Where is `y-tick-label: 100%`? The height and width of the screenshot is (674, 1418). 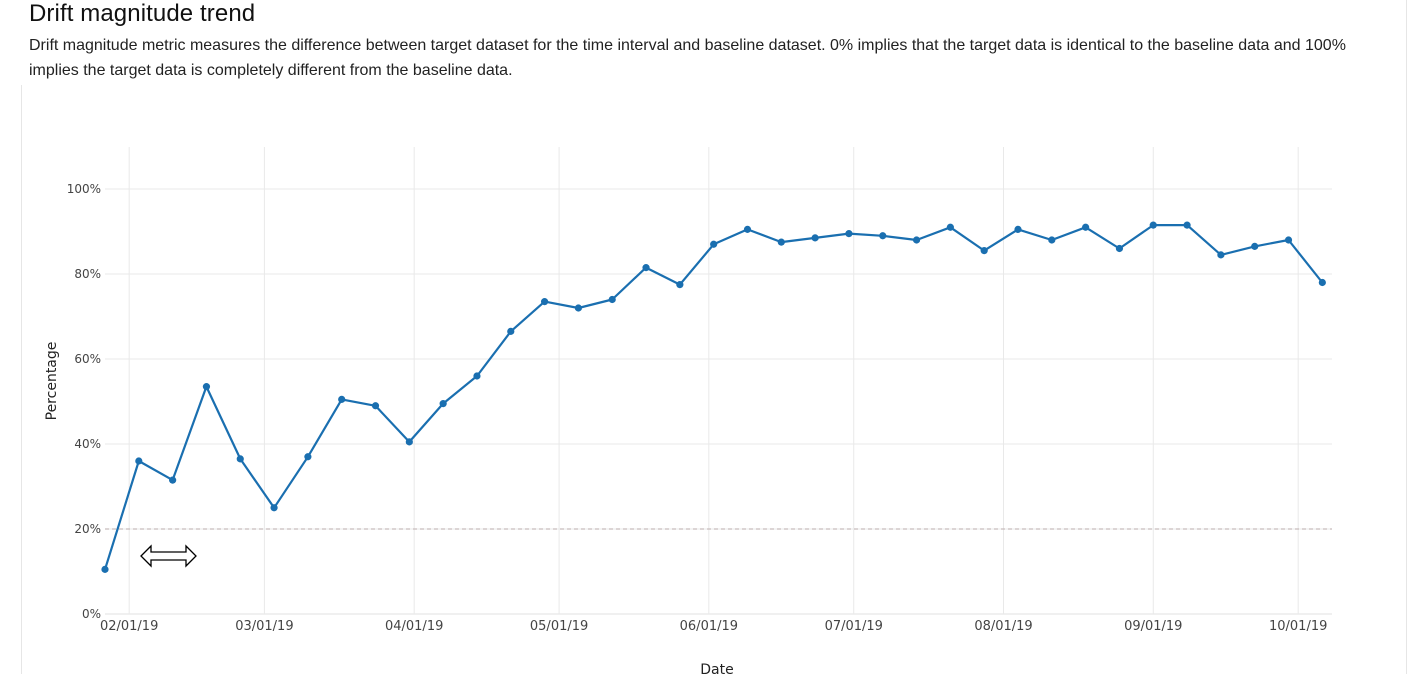 y-tick-label: 100% is located at coordinates (84, 189).